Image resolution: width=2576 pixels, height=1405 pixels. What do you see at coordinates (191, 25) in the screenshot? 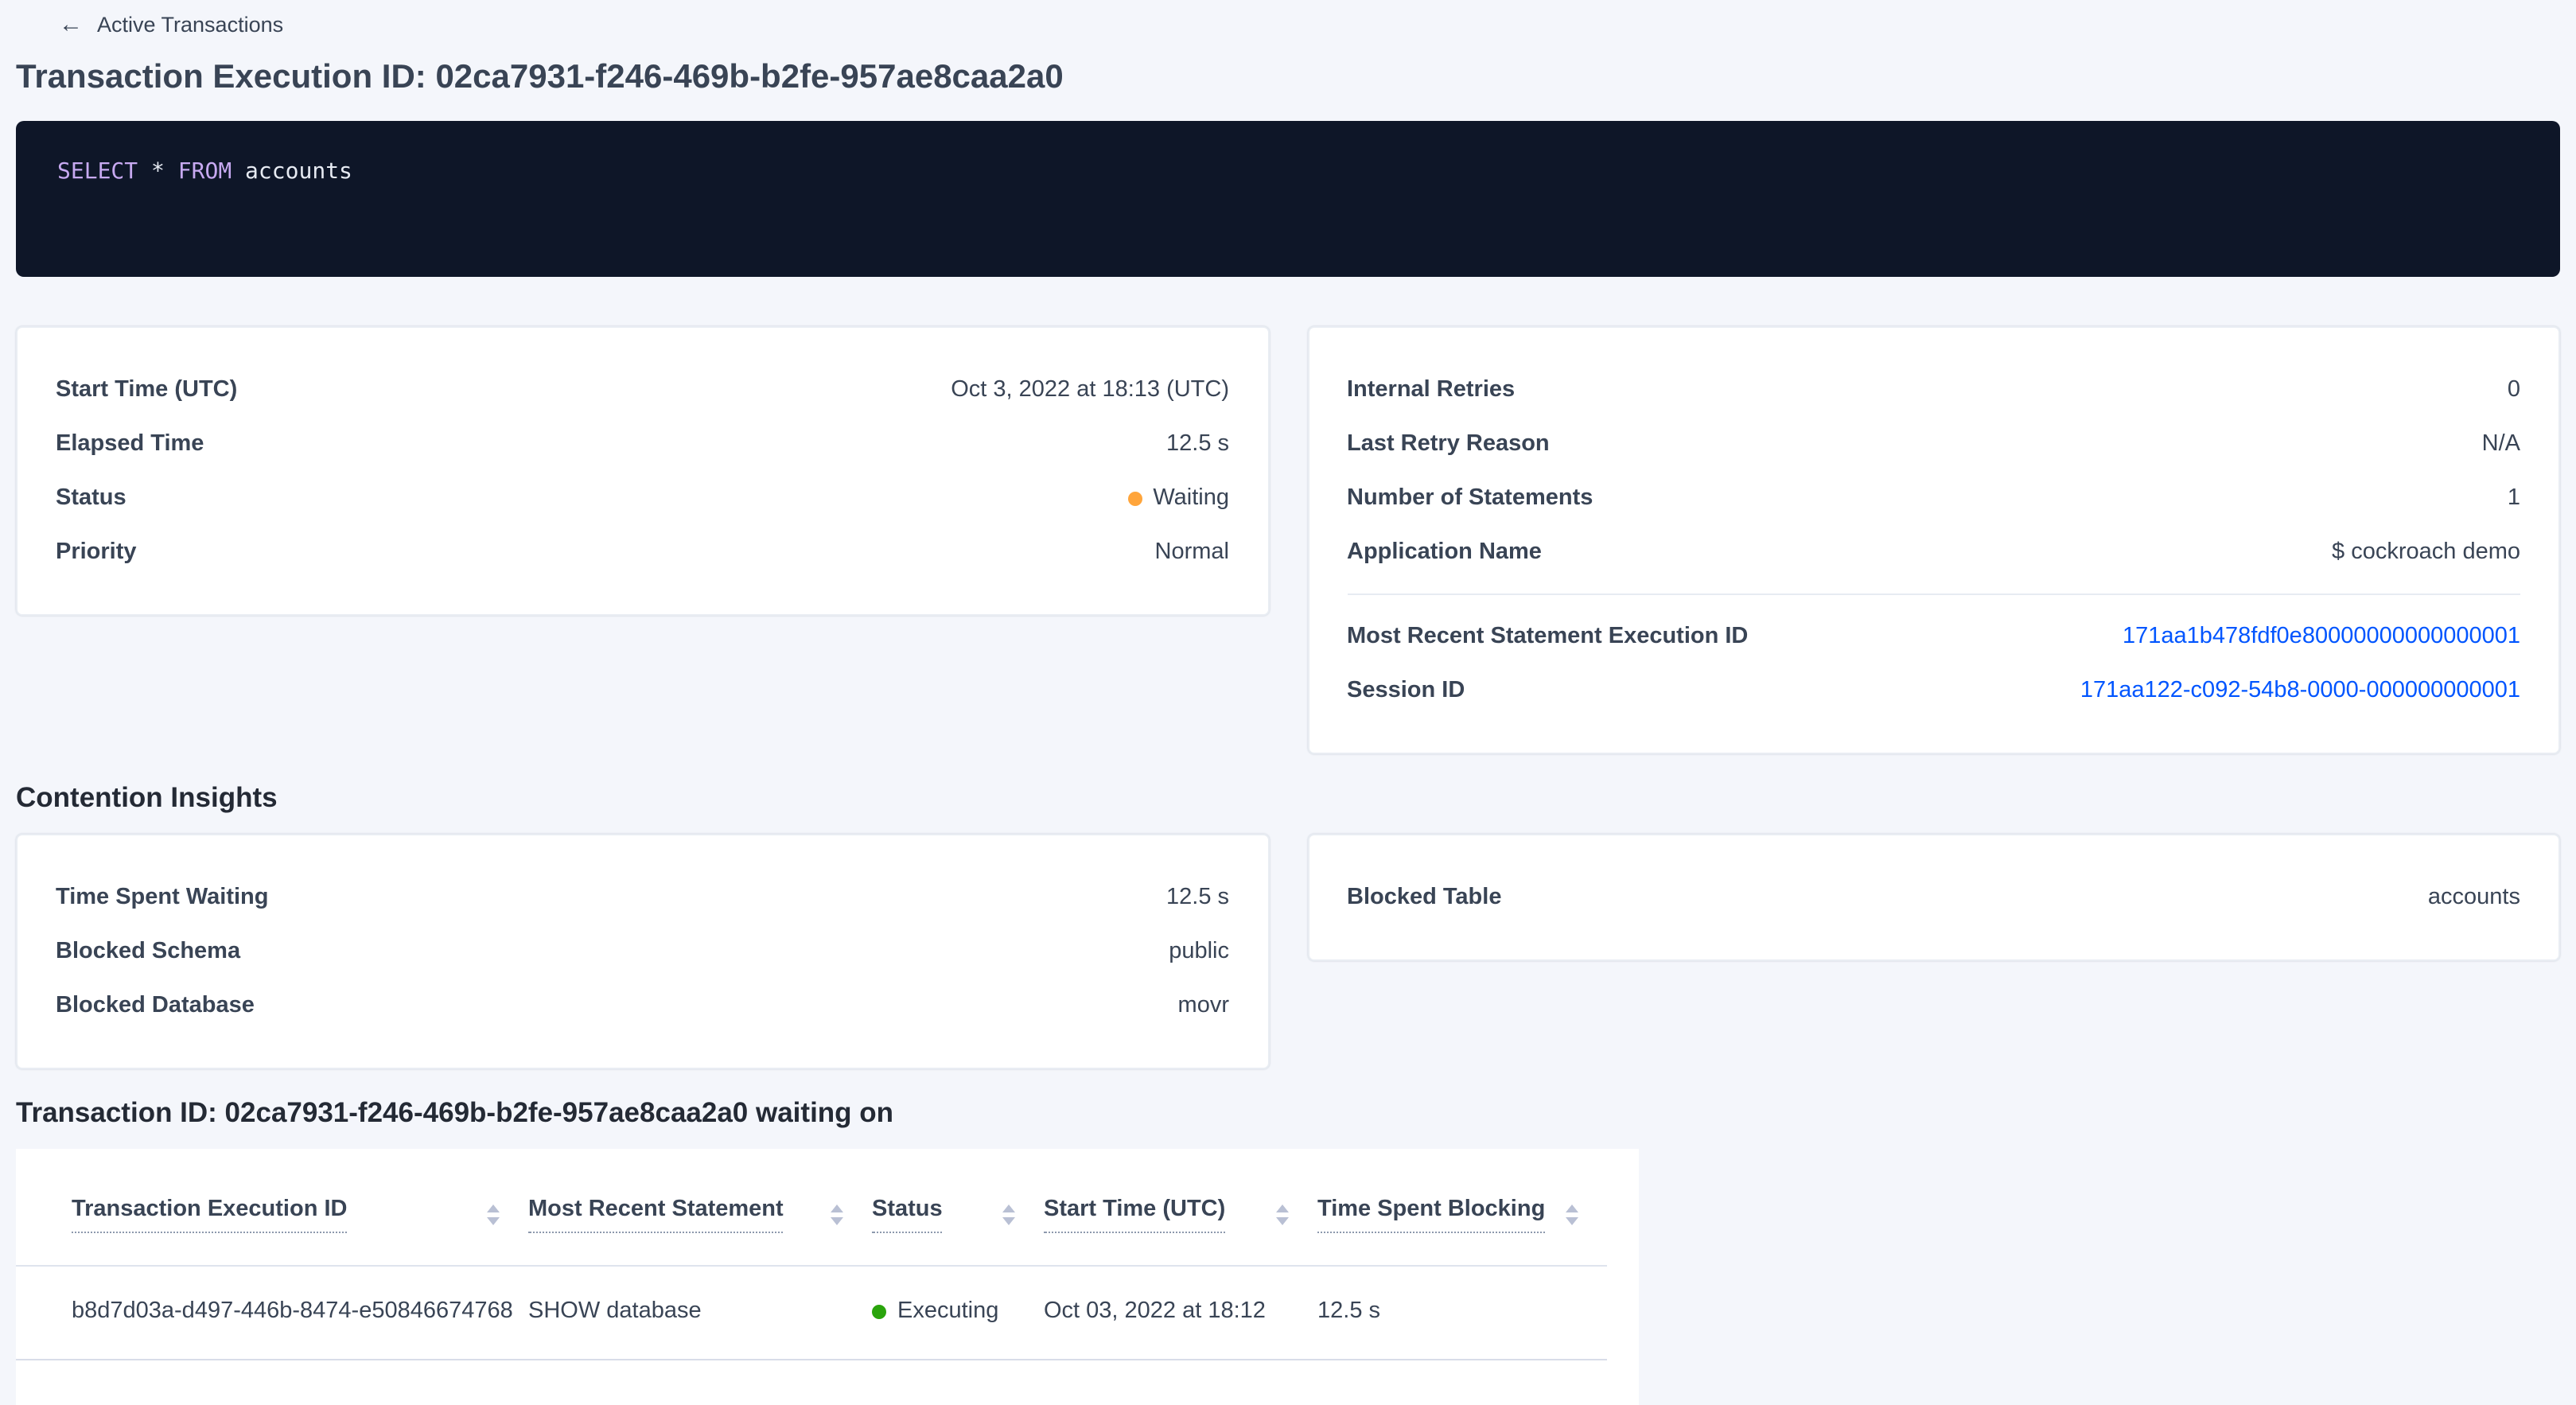
I see `back-link-active-transactions: Active Transactions` at bounding box center [191, 25].